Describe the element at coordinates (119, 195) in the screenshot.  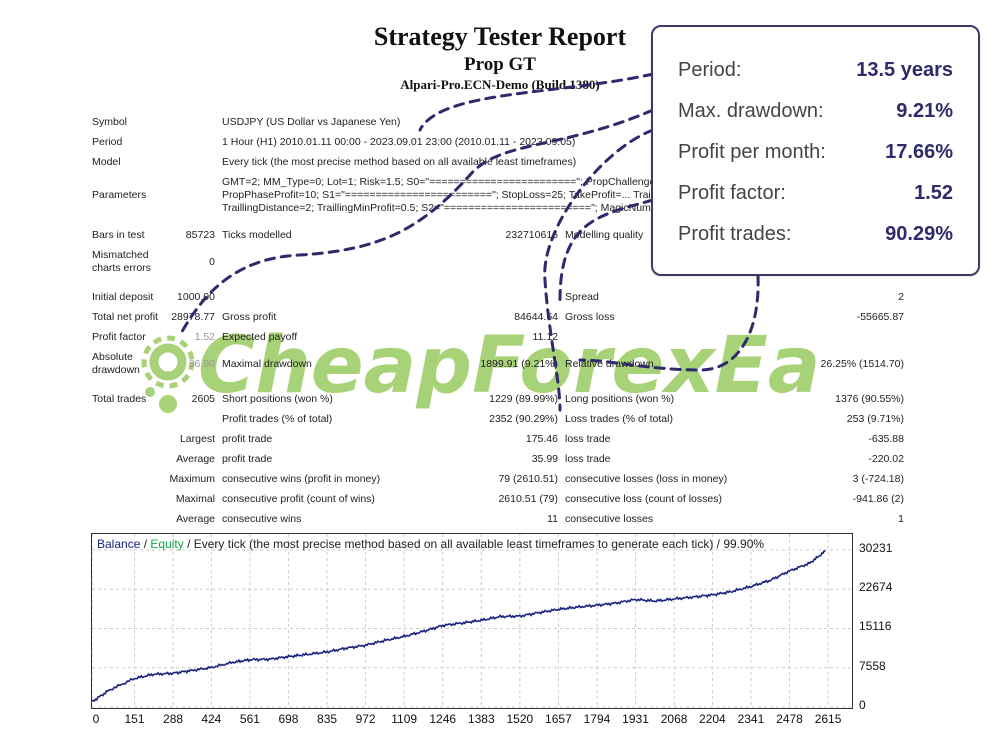
I see `parameters-label: Parameters` at that location.